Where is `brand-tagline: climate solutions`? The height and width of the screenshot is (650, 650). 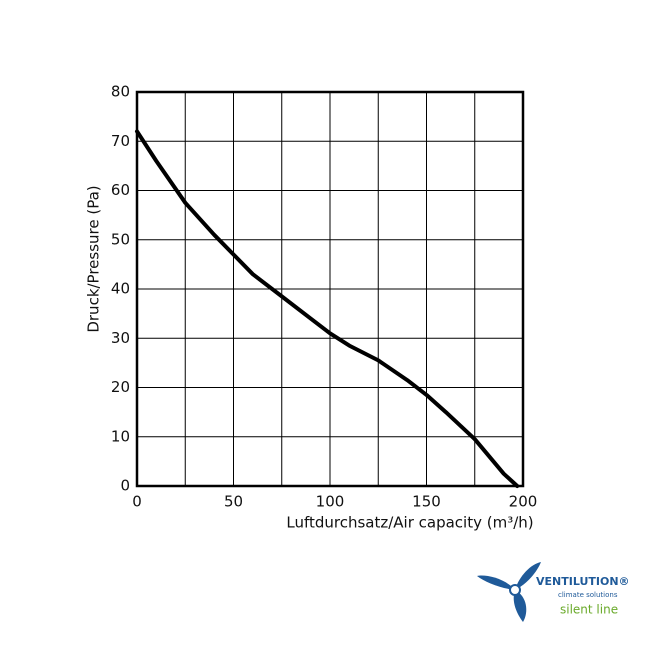
brand-tagline: climate solutions is located at coordinates (588, 595).